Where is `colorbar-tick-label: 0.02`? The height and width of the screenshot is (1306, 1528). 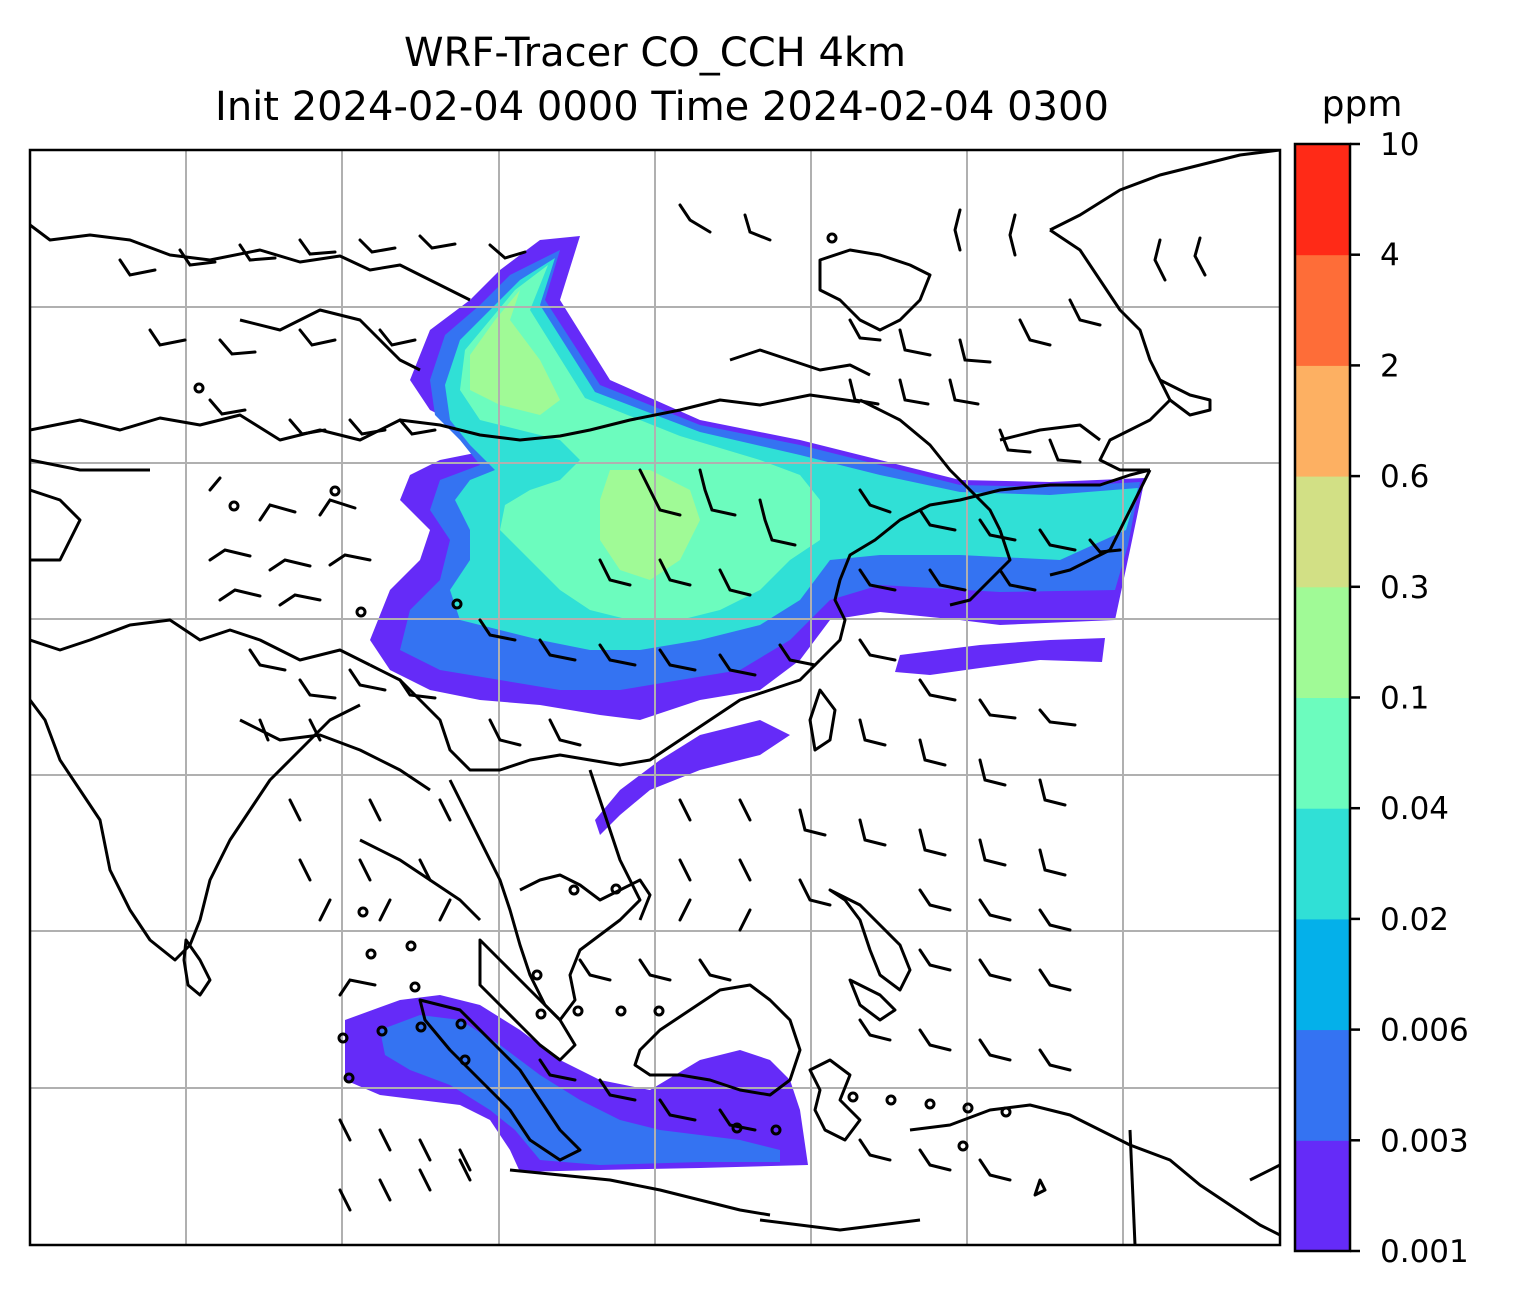
colorbar-tick-label: 0.02 is located at coordinates (1414, 920).